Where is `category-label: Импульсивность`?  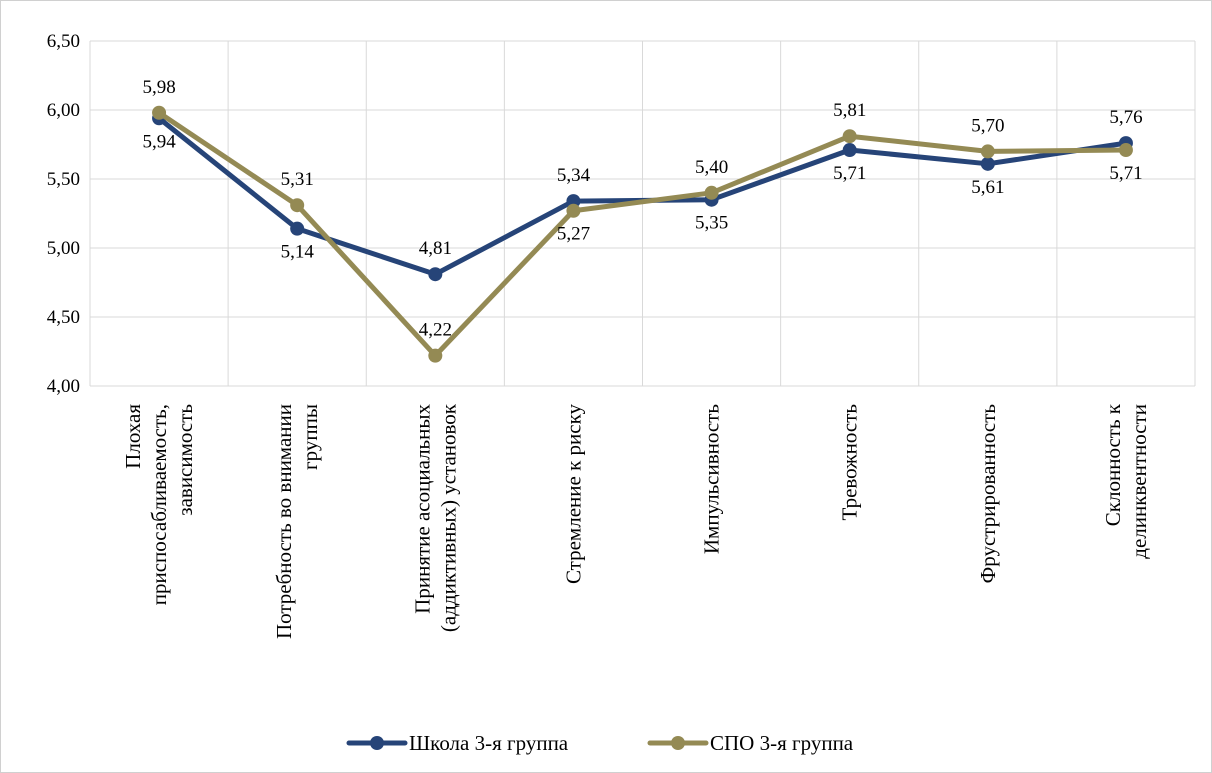 category-label: Импульсивность is located at coordinates (712, 479).